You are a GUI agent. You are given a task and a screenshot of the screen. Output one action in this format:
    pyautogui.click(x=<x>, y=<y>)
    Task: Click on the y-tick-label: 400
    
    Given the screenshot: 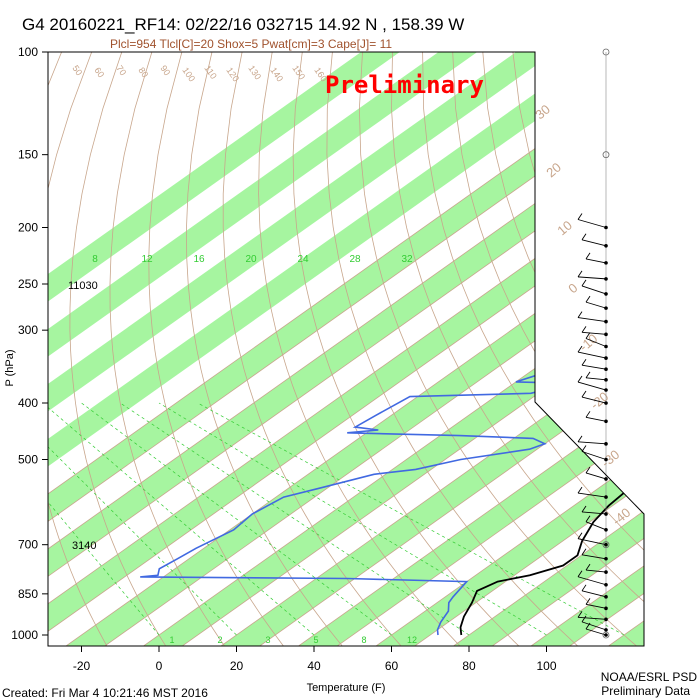 What is the action you would take?
    pyautogui.click(x=28, y=403)
    